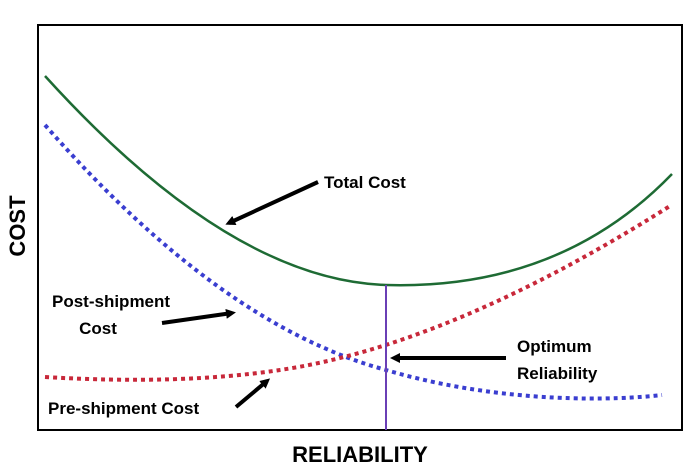 This screenshot has width=700, height=471. I want to click on optimum-label-line2: Reliability, so click(557, 373).